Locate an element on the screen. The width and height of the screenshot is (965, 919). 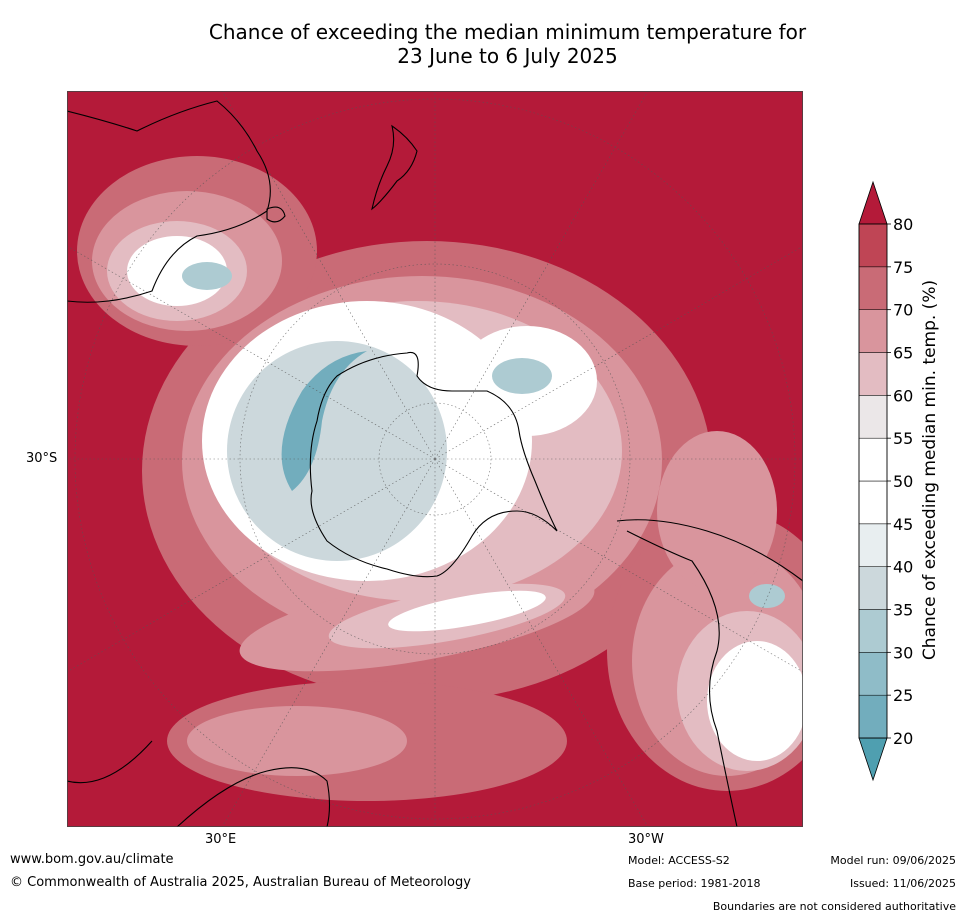
australia-coast is located at coordinates (169, 201).